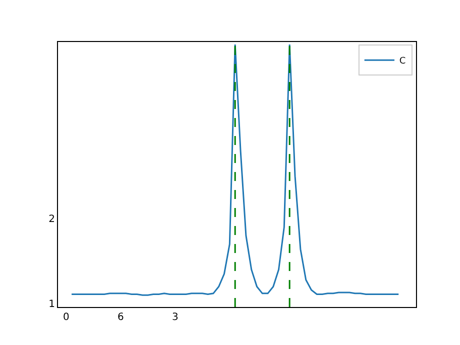 This screenshot has height=345, width=460. What do you see at coordinates (51, 304) in the screenshot?
I see `y-tick-label: 1` at bounding box center [51, 304].